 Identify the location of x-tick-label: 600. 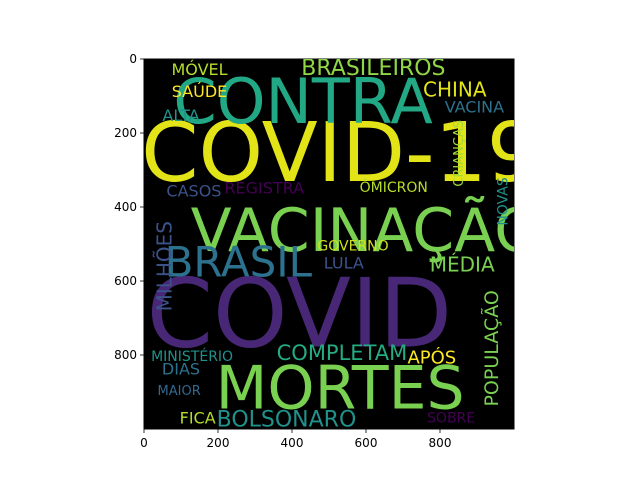
(366, 443).